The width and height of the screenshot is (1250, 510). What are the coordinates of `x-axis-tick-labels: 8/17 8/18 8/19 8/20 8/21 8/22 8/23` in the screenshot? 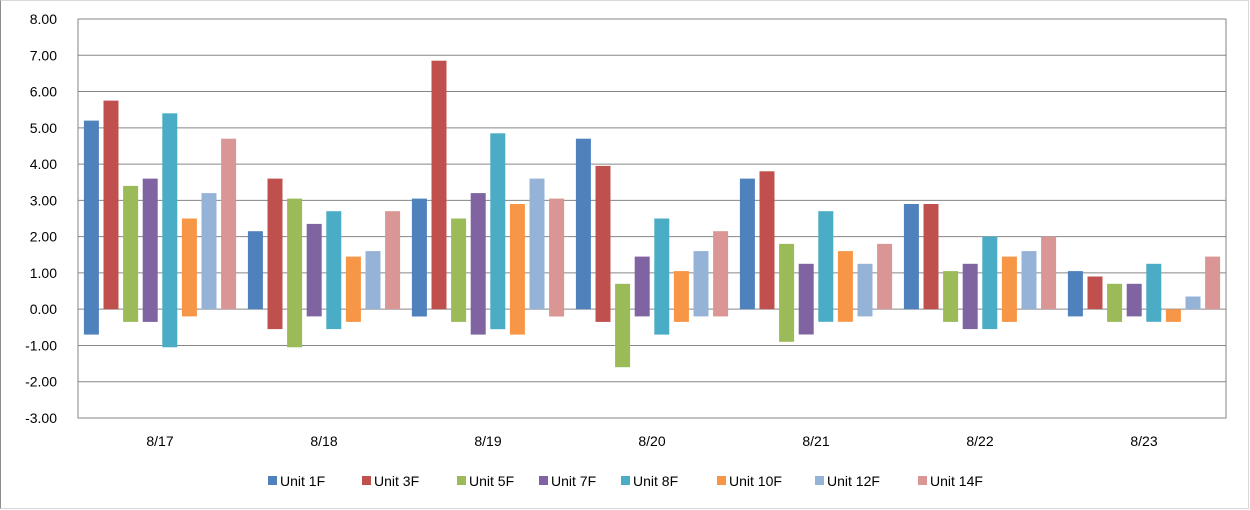 It's located at (651, 441).